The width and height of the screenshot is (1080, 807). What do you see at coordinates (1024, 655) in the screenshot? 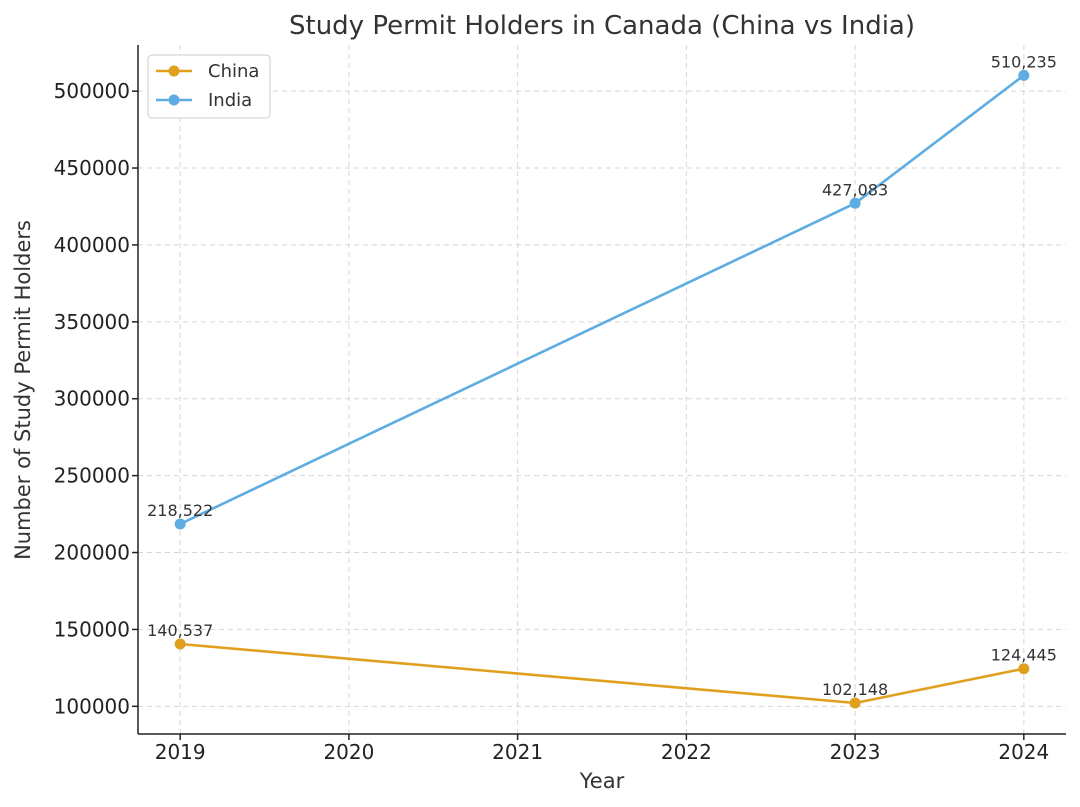
I see `china-data-label: 124,445` at bounding box center [1024, 655].